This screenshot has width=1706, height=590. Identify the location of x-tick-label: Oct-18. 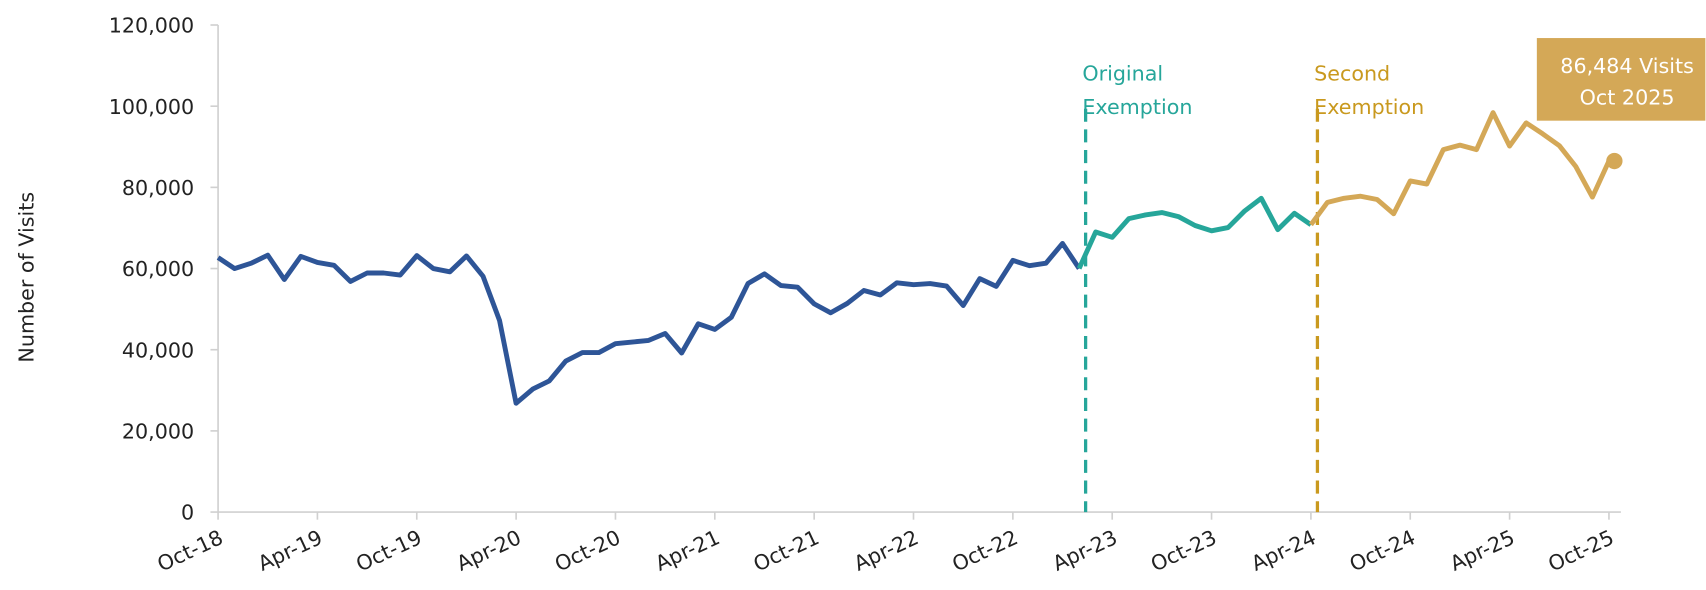
(190, 550).